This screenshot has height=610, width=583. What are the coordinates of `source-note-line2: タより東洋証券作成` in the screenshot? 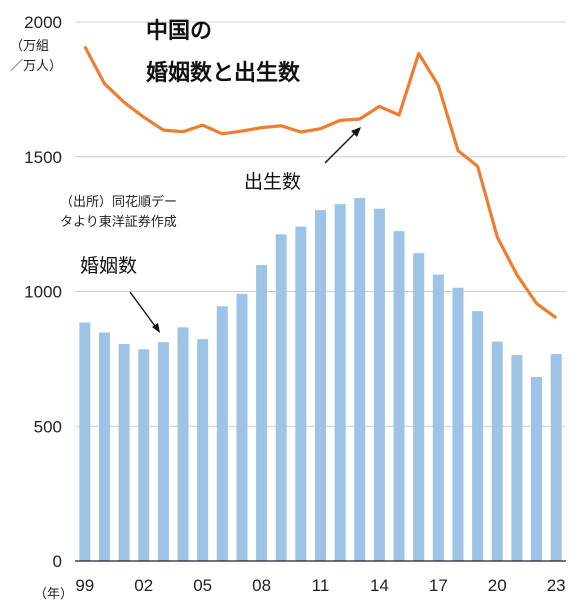 It's located at (118, 222).